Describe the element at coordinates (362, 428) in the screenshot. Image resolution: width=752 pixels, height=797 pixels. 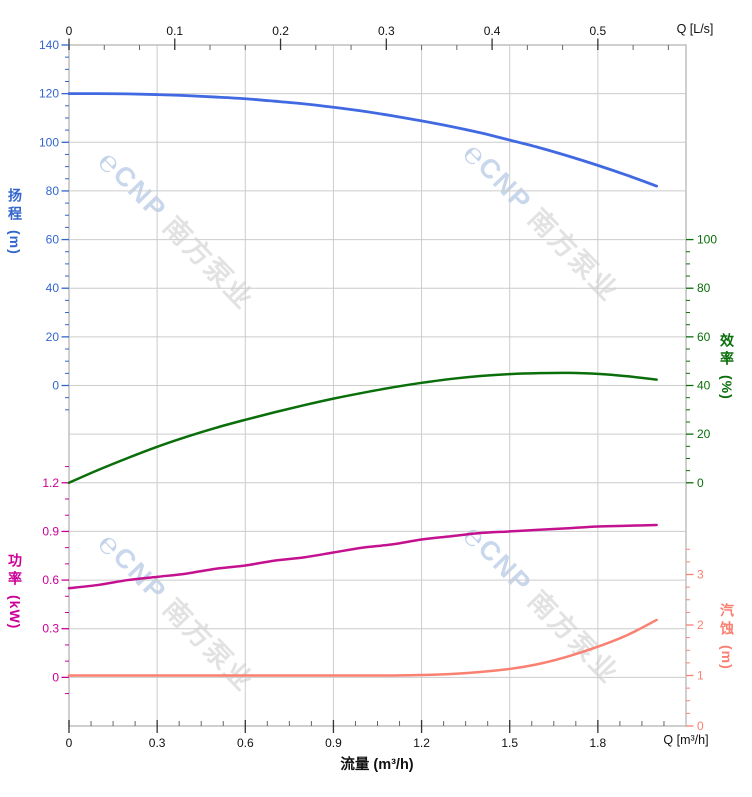
I see `efficiency-curve` at that location.